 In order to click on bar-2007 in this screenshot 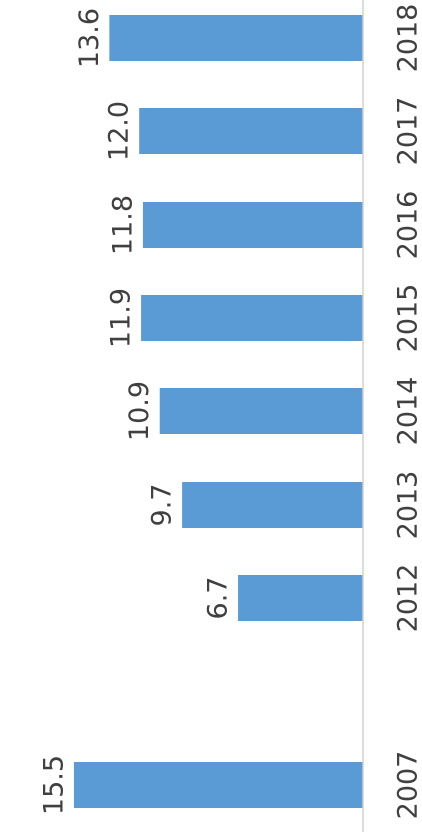, I will do `click(218, 785)`.